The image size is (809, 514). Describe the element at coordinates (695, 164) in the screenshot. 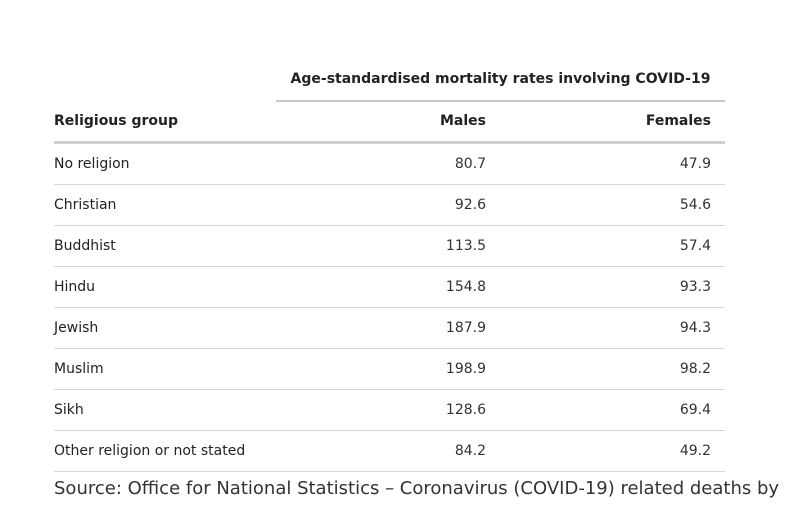

I see `row-females: 47.9` at that location.